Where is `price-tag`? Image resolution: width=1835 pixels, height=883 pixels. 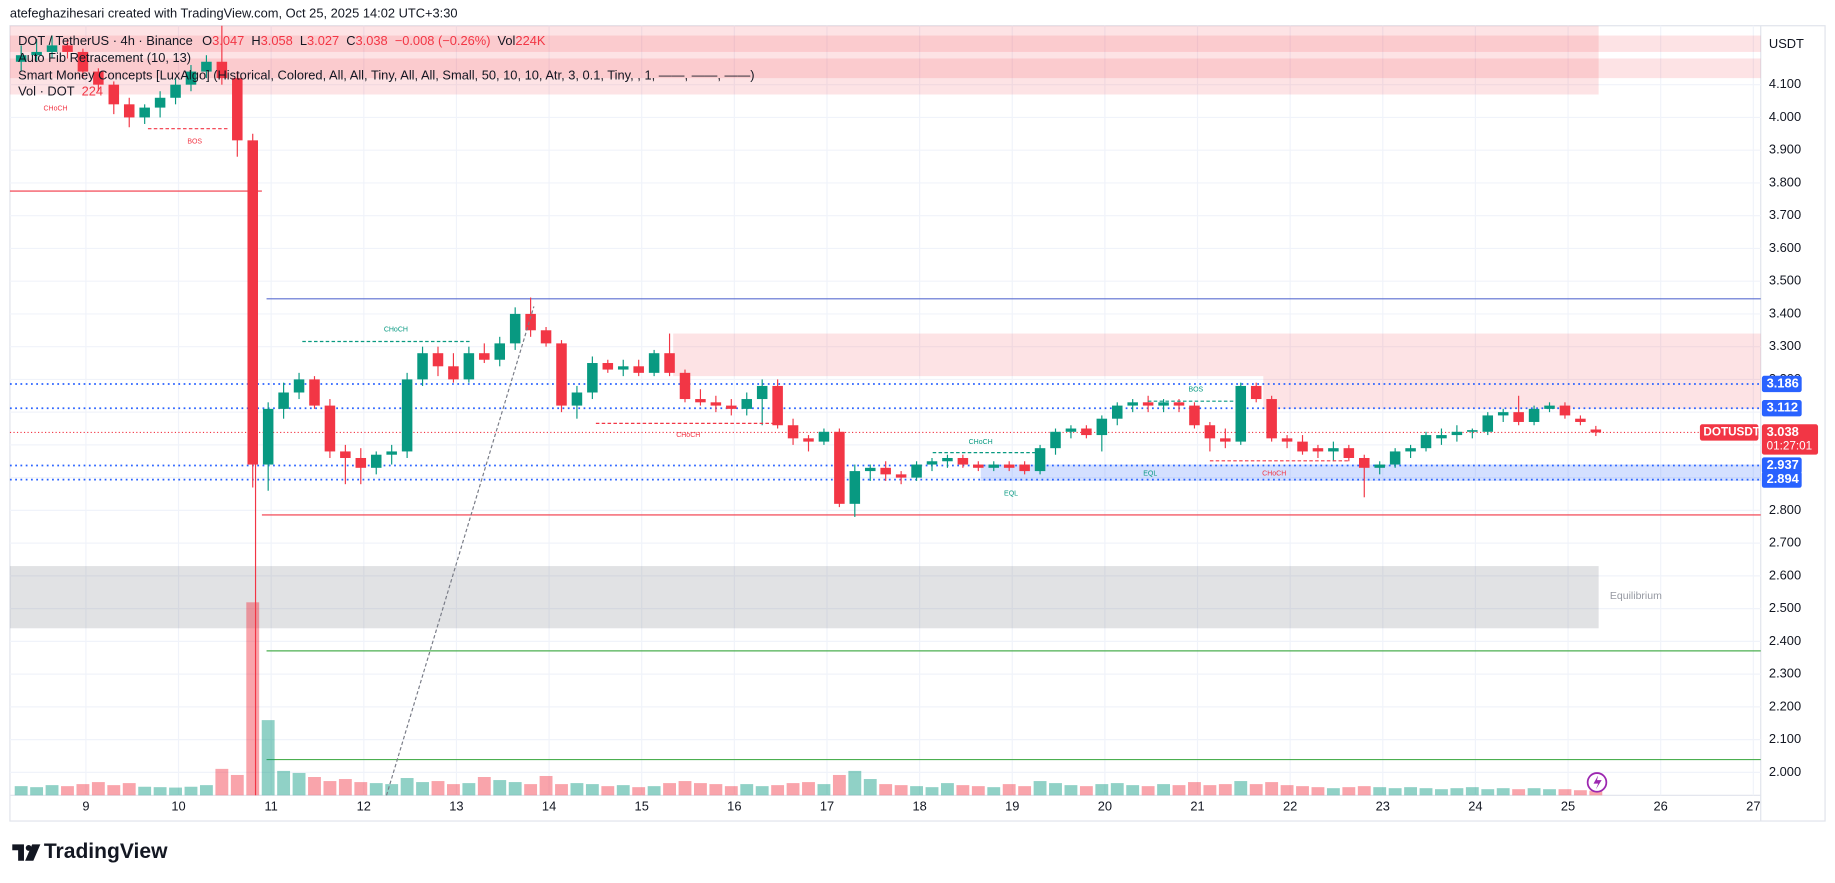 price-tag is located at coordinates (1781, 465).